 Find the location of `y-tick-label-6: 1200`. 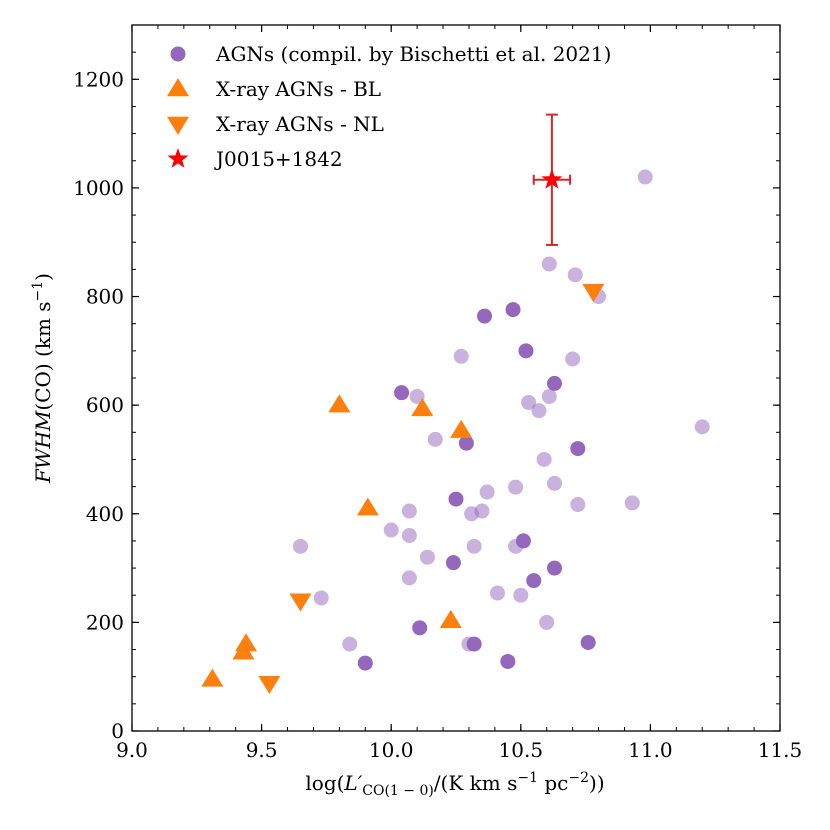

y-tick-label-6: 1200 is located at coordinates (98, 79).